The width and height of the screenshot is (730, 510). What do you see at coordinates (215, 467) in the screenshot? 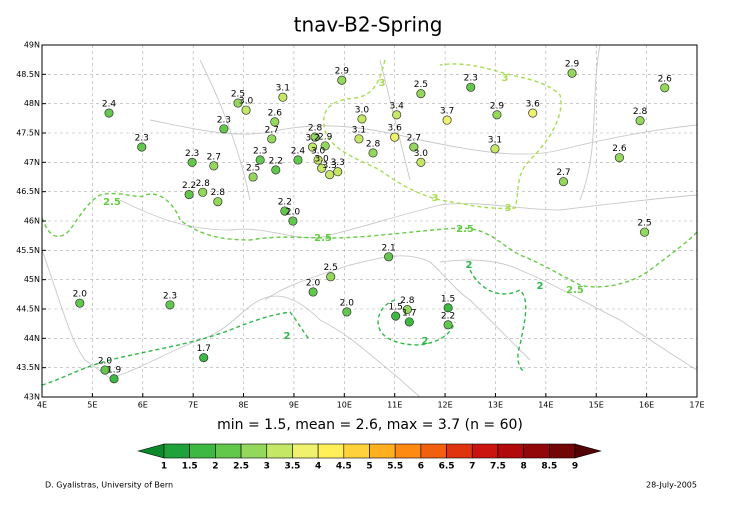
I see `colorbar-label: 2` at bounding box center [215, 467].